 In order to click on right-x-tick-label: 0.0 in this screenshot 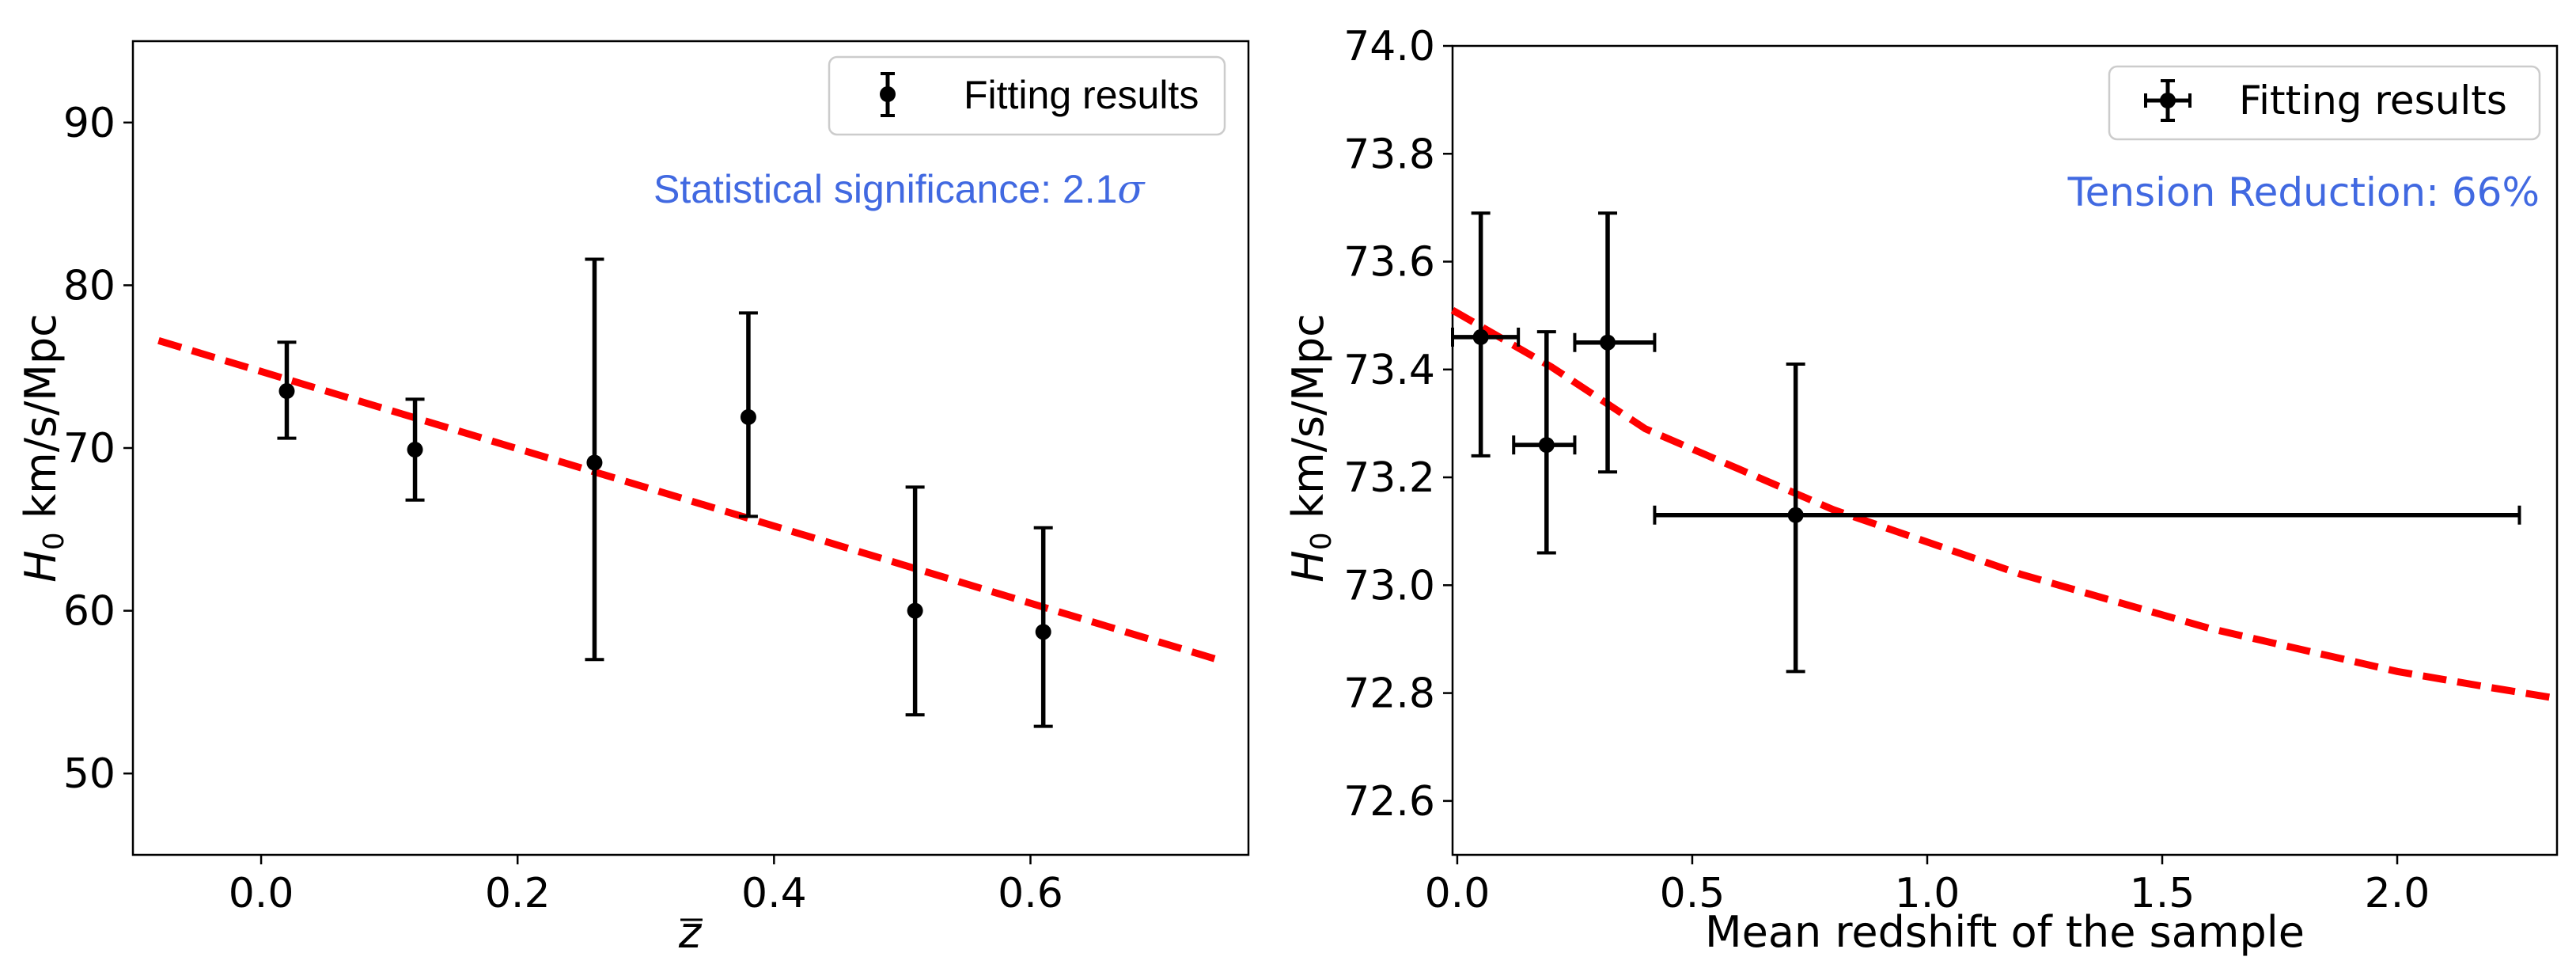, I will do `click(1458, 893)`.